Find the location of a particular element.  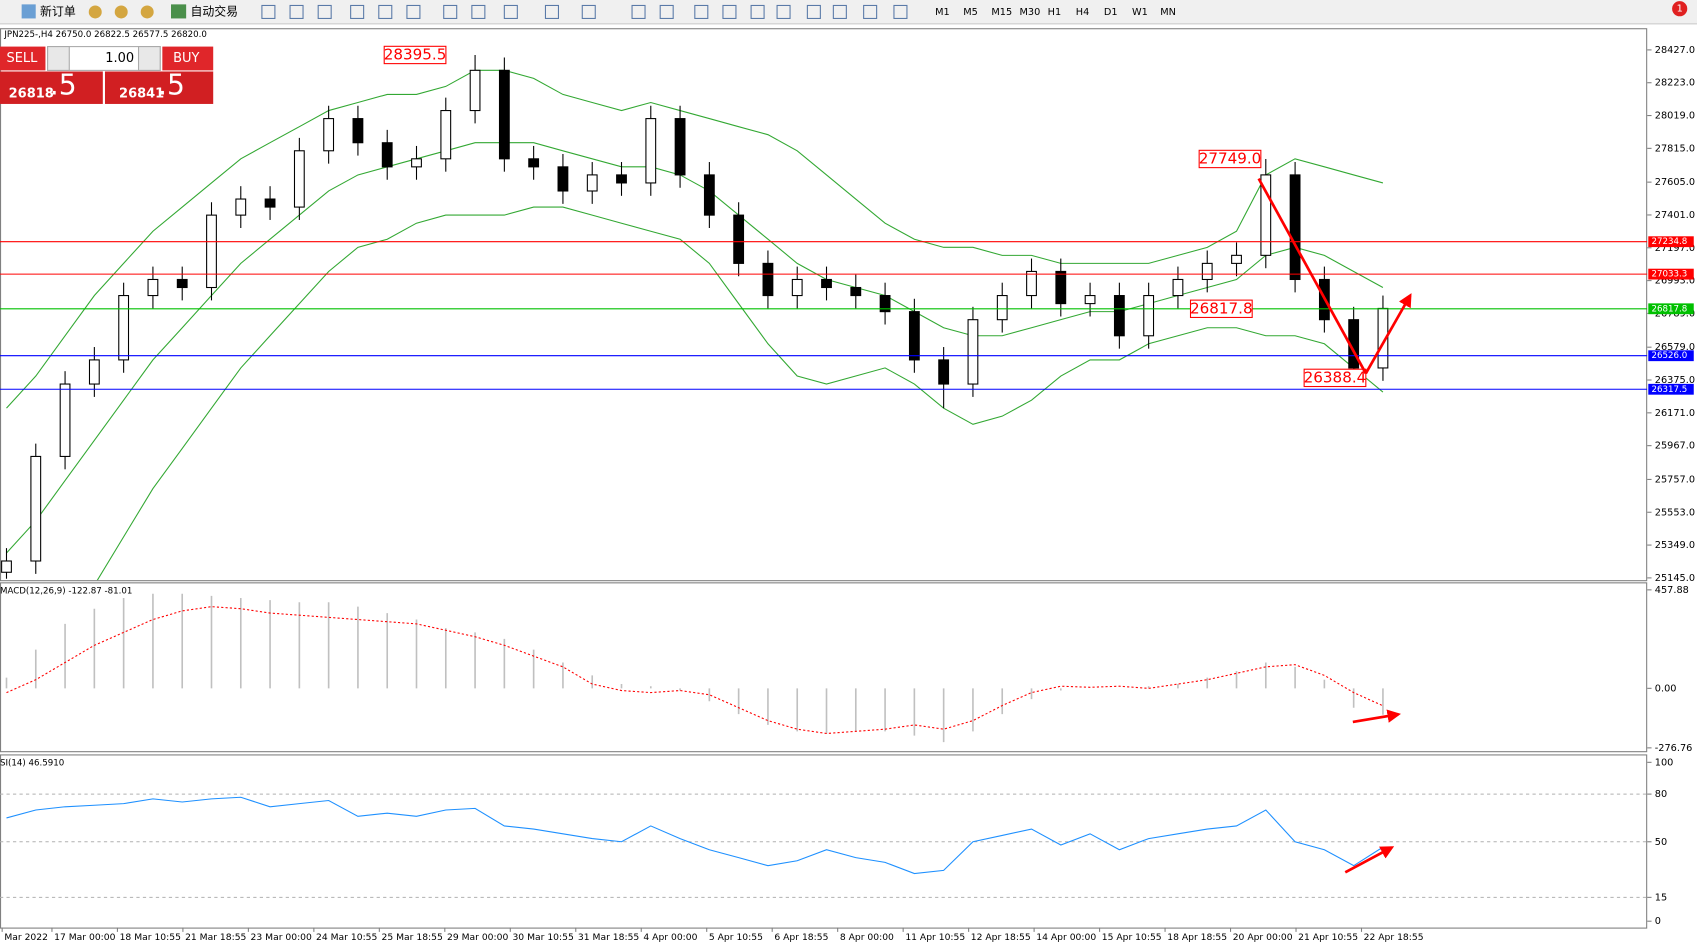

timeframe: W1 is located at coordinates (1140, 12).